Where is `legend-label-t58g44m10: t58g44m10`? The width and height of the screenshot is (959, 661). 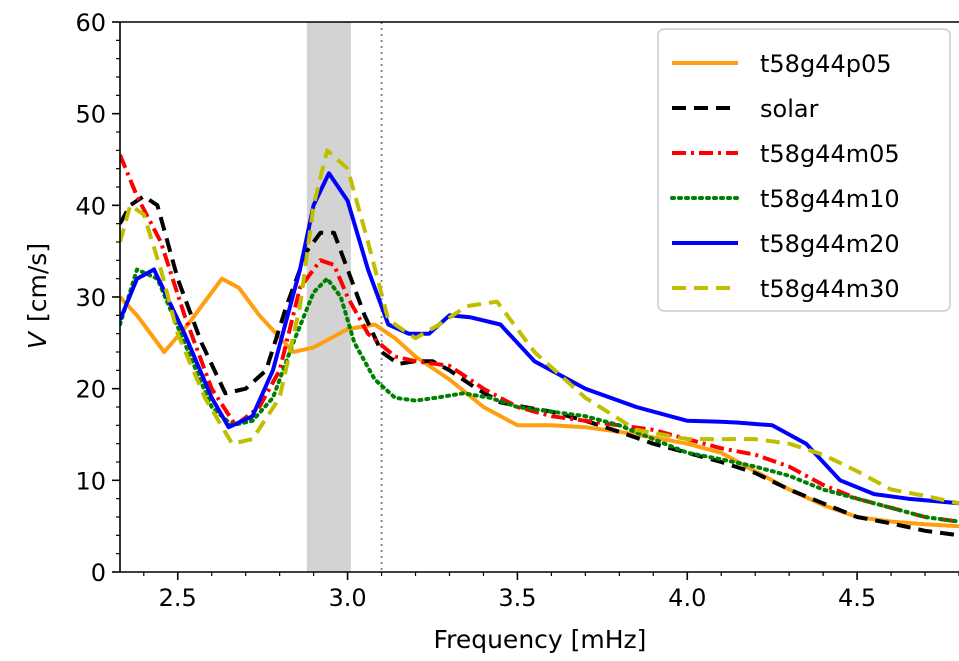
legend-label-t58g44m10: t58g44m10 is located at coordinates (830, 199).